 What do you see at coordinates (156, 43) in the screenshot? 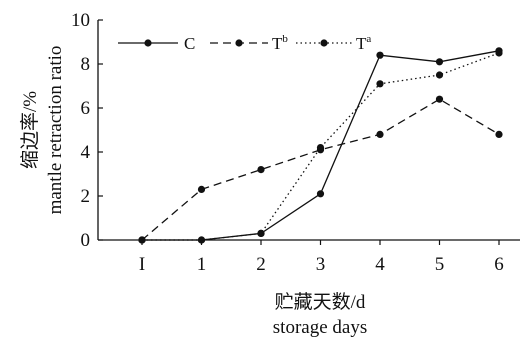
I see `legend-item-c: C` at bounding box center [156, 43].